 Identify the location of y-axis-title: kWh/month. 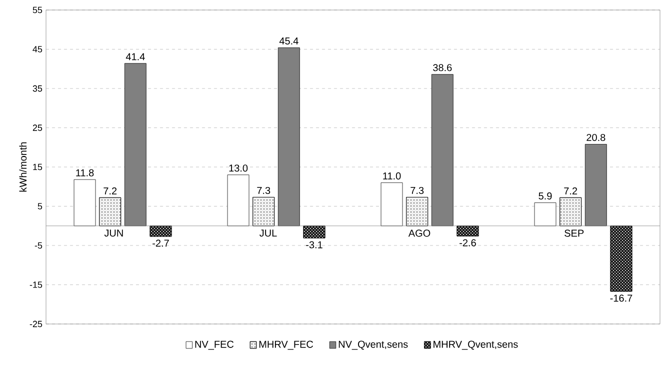
(23, 167).